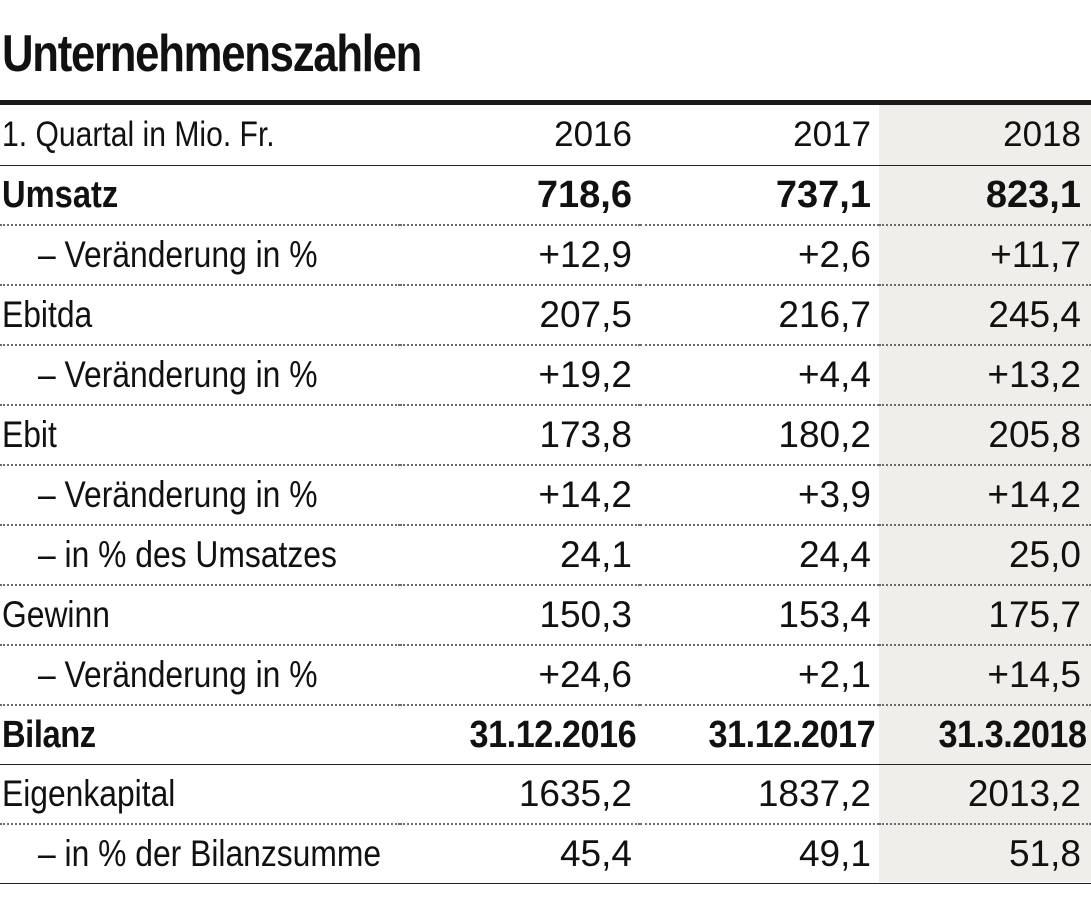 The width and height of the screenshot is (1091, 906). What do you see at coordinates (759, 495) in the screenshot?
I see `cell-value: +3,9` at bounding box center [759, 495].